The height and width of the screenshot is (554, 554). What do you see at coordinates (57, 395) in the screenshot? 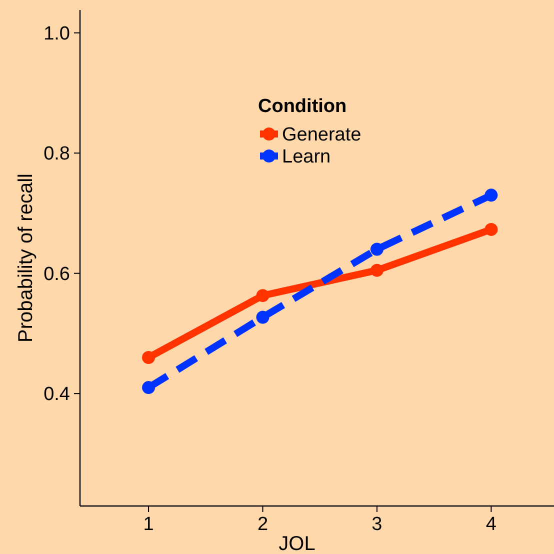
I see `y-tick-label: 0.4` at bounding box center [57, 395].